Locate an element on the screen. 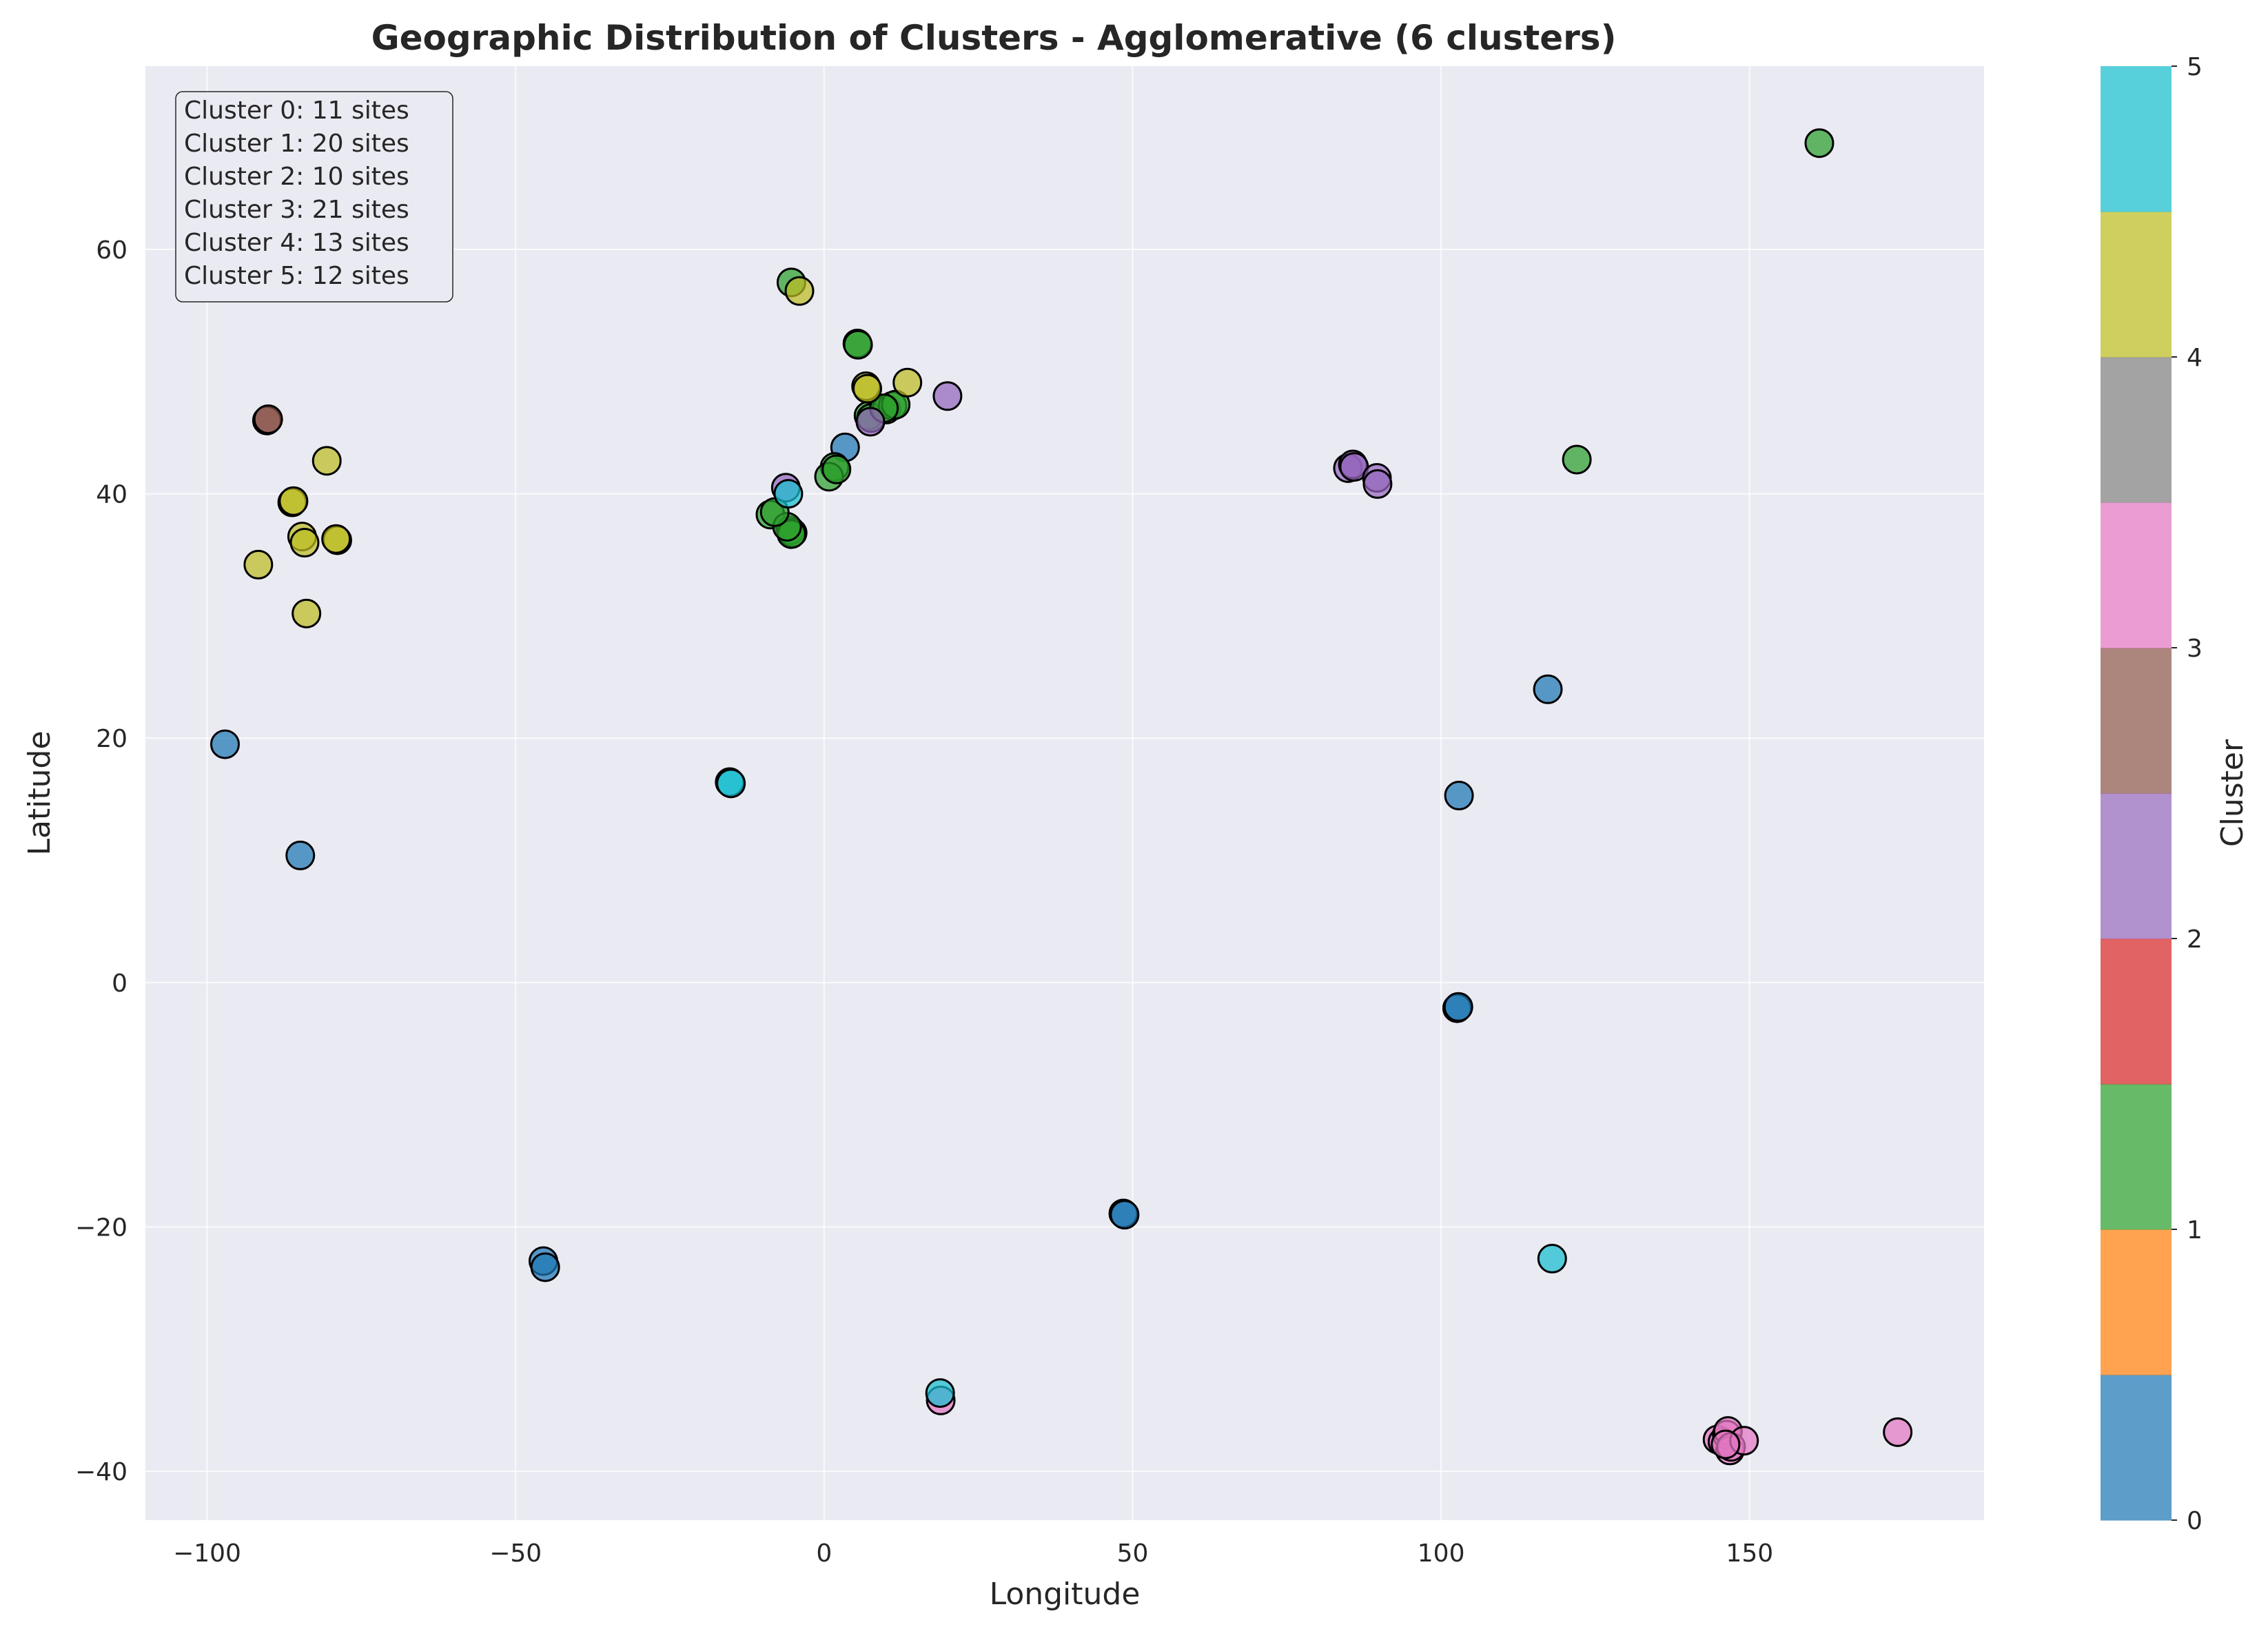  x-tick-label: 150 is located at coordinates (1749, 1553).